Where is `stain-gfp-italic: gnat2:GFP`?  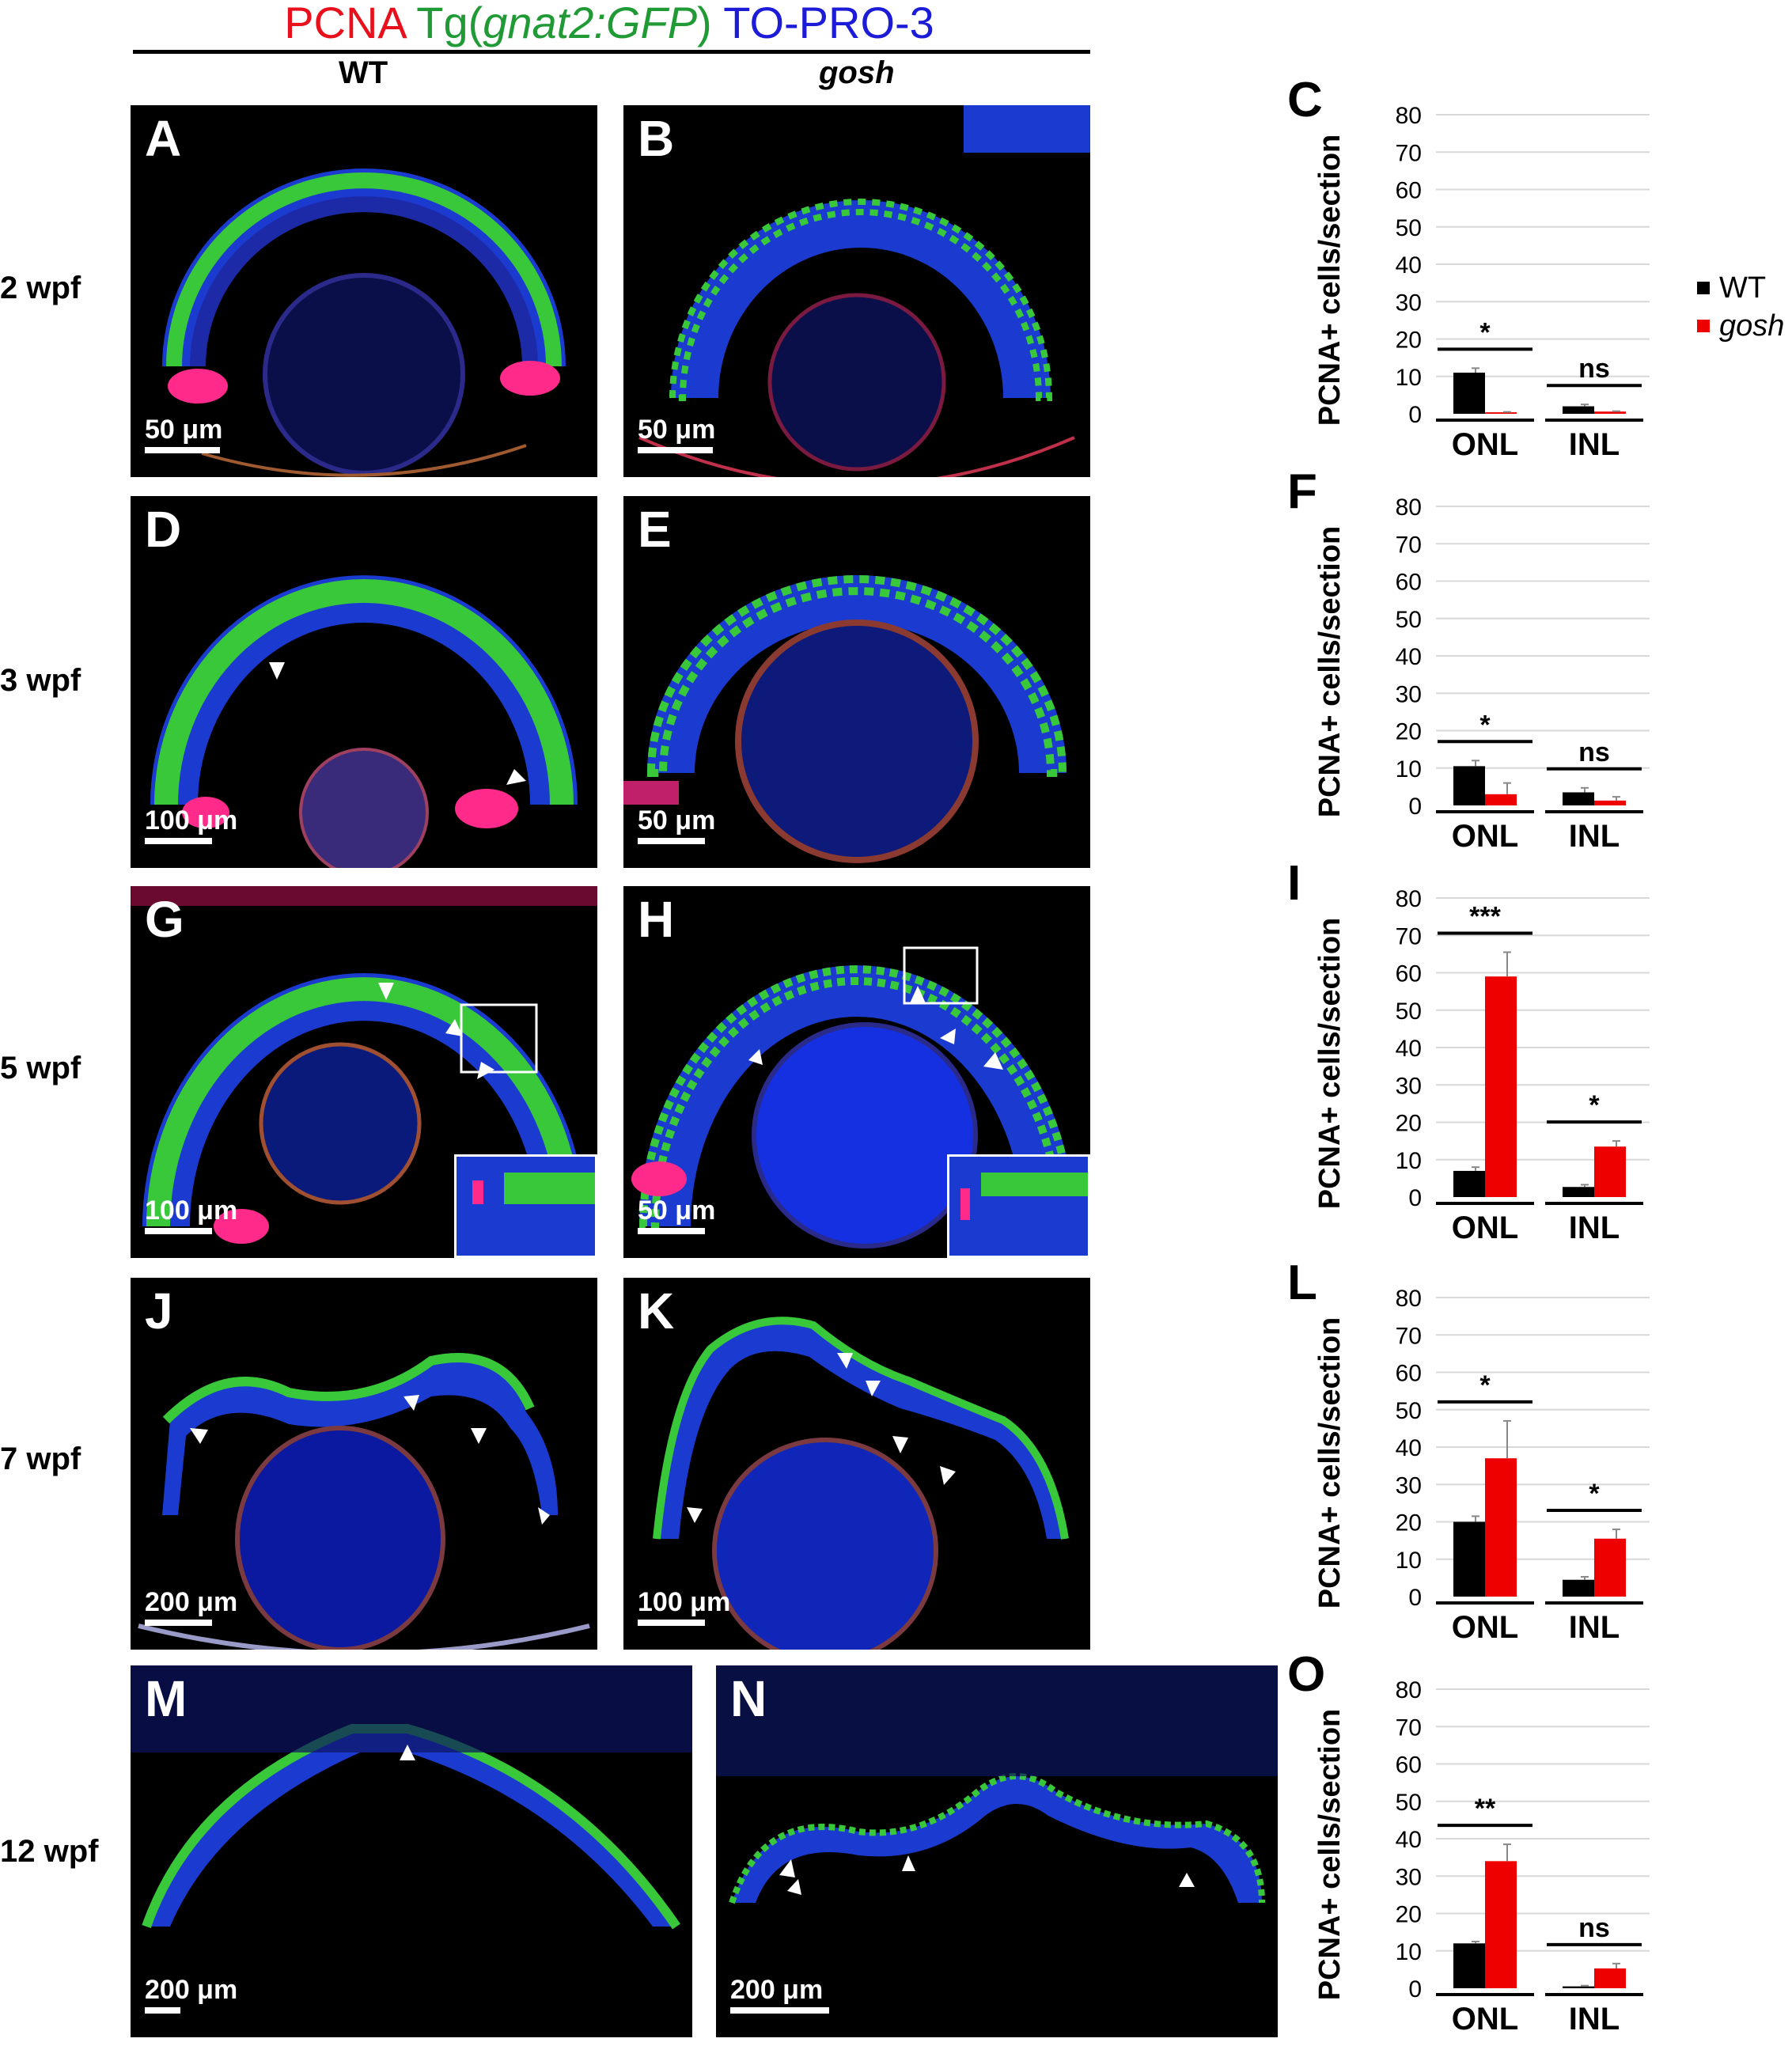
stain-gfp-italic: gnat2:GFP is located at coordinates (590, 23).